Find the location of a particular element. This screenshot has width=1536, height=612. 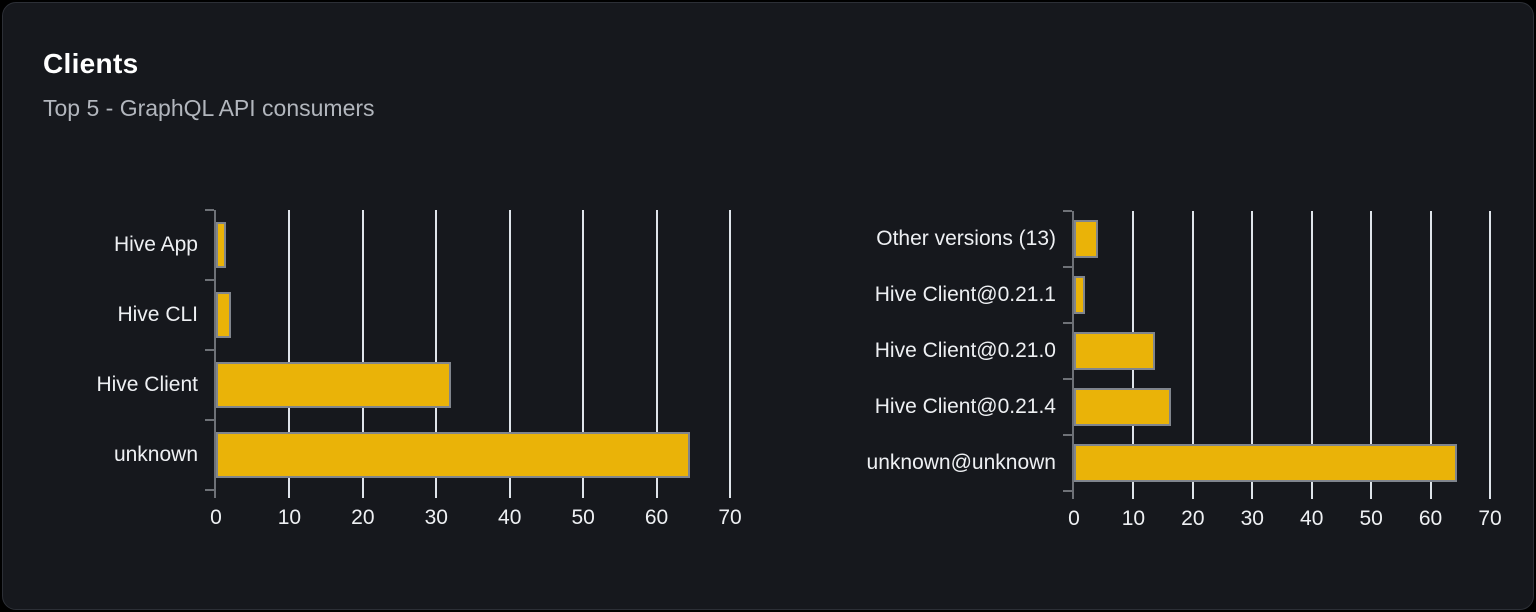

category-label: Hive Client@0.21.1 is located at coordinates (965, 294).